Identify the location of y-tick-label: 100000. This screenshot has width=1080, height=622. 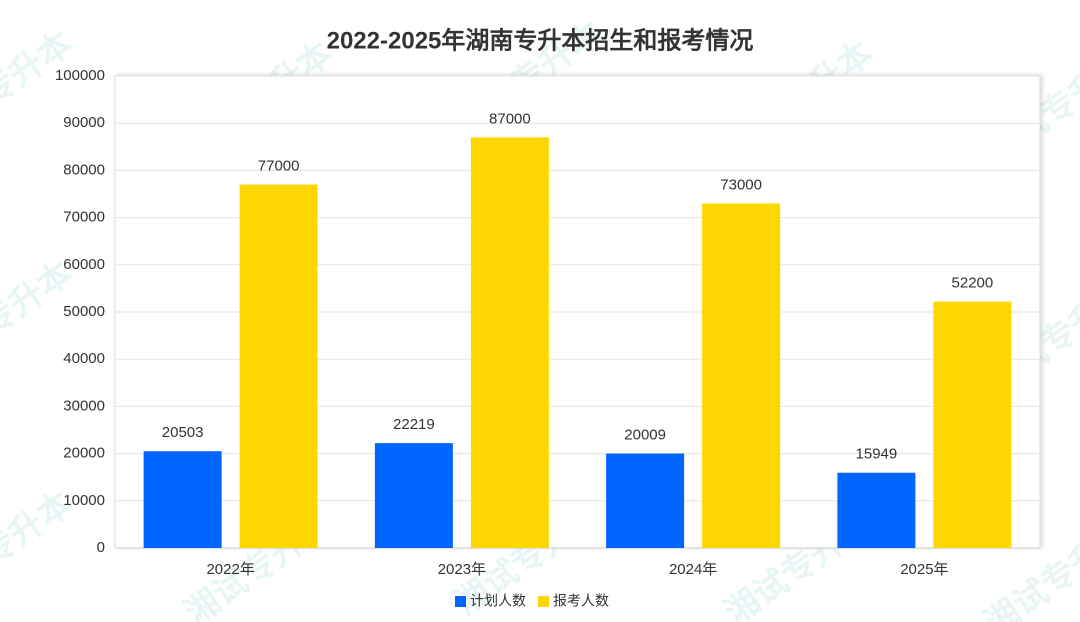
(80, 75).